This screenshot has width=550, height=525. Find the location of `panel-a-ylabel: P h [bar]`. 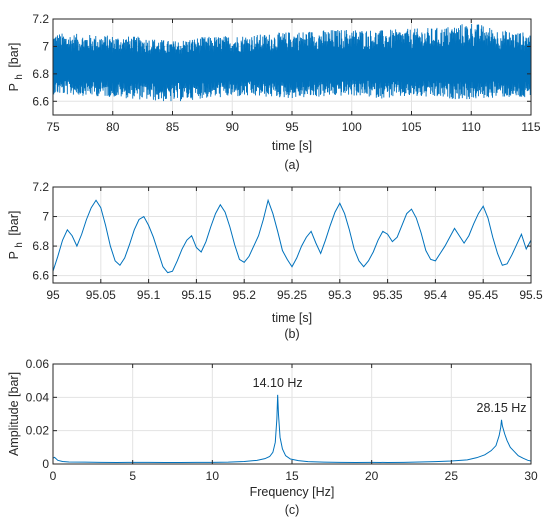

panel-a-ylabel: P h [bar] is located at coordinates (16, 67).